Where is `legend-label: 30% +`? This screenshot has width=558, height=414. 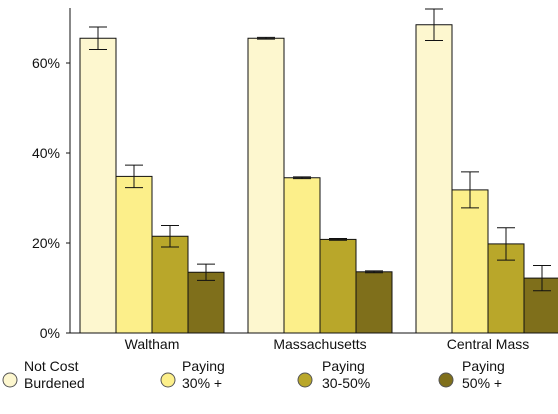 legend-label: 30% + is located at coordinates (202, 383).